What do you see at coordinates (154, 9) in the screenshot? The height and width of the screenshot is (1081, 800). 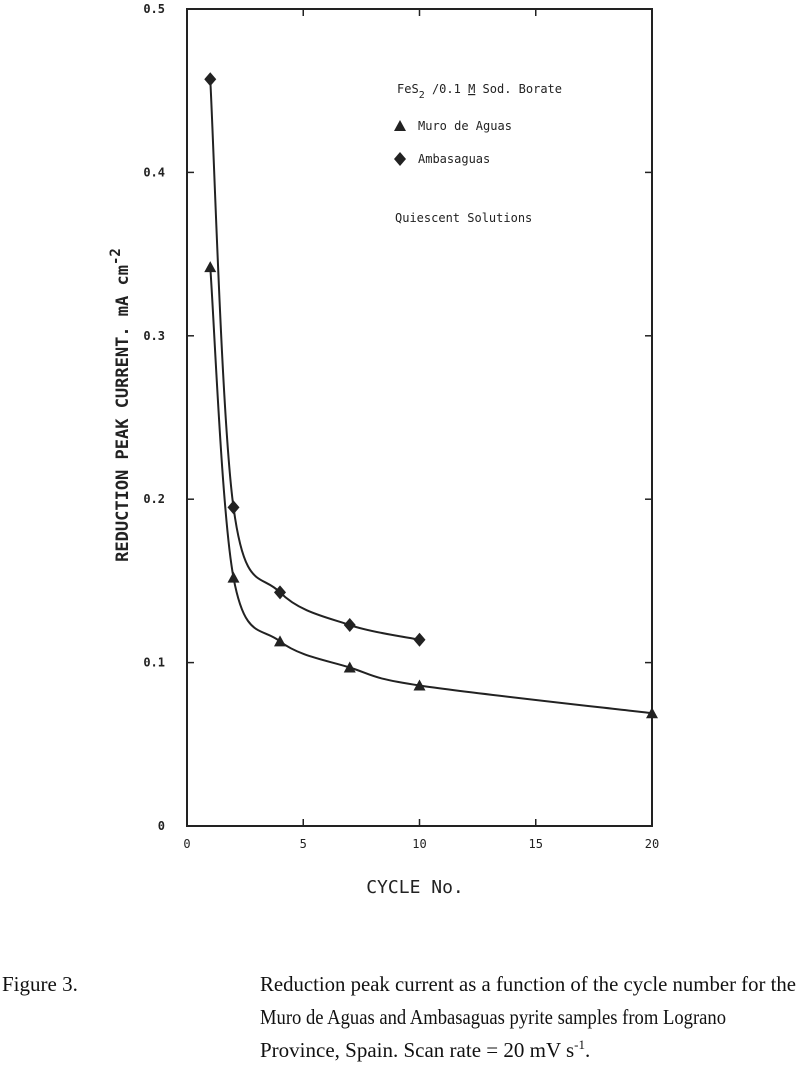 I see `y-tick-label: 0.5` at bounding box center [154, 9].